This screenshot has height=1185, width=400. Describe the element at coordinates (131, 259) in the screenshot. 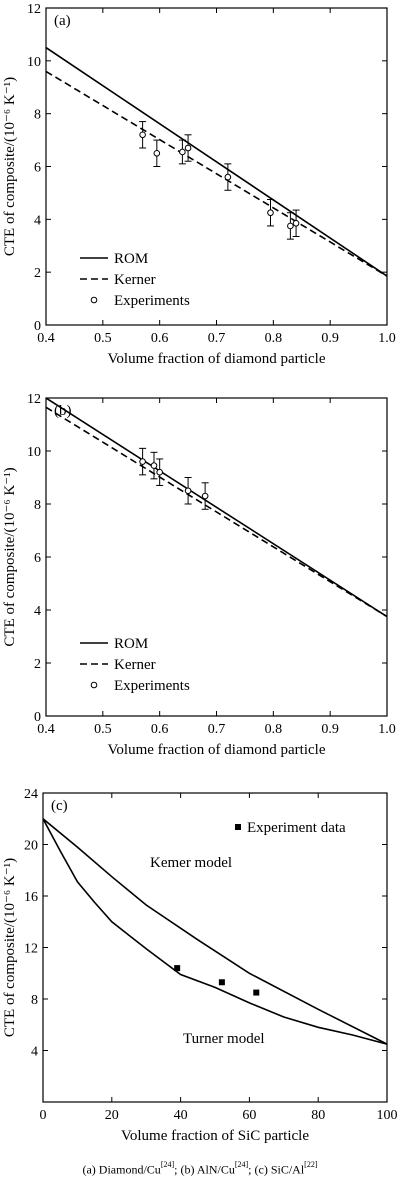

I see `legend-label: ROM` at that location.